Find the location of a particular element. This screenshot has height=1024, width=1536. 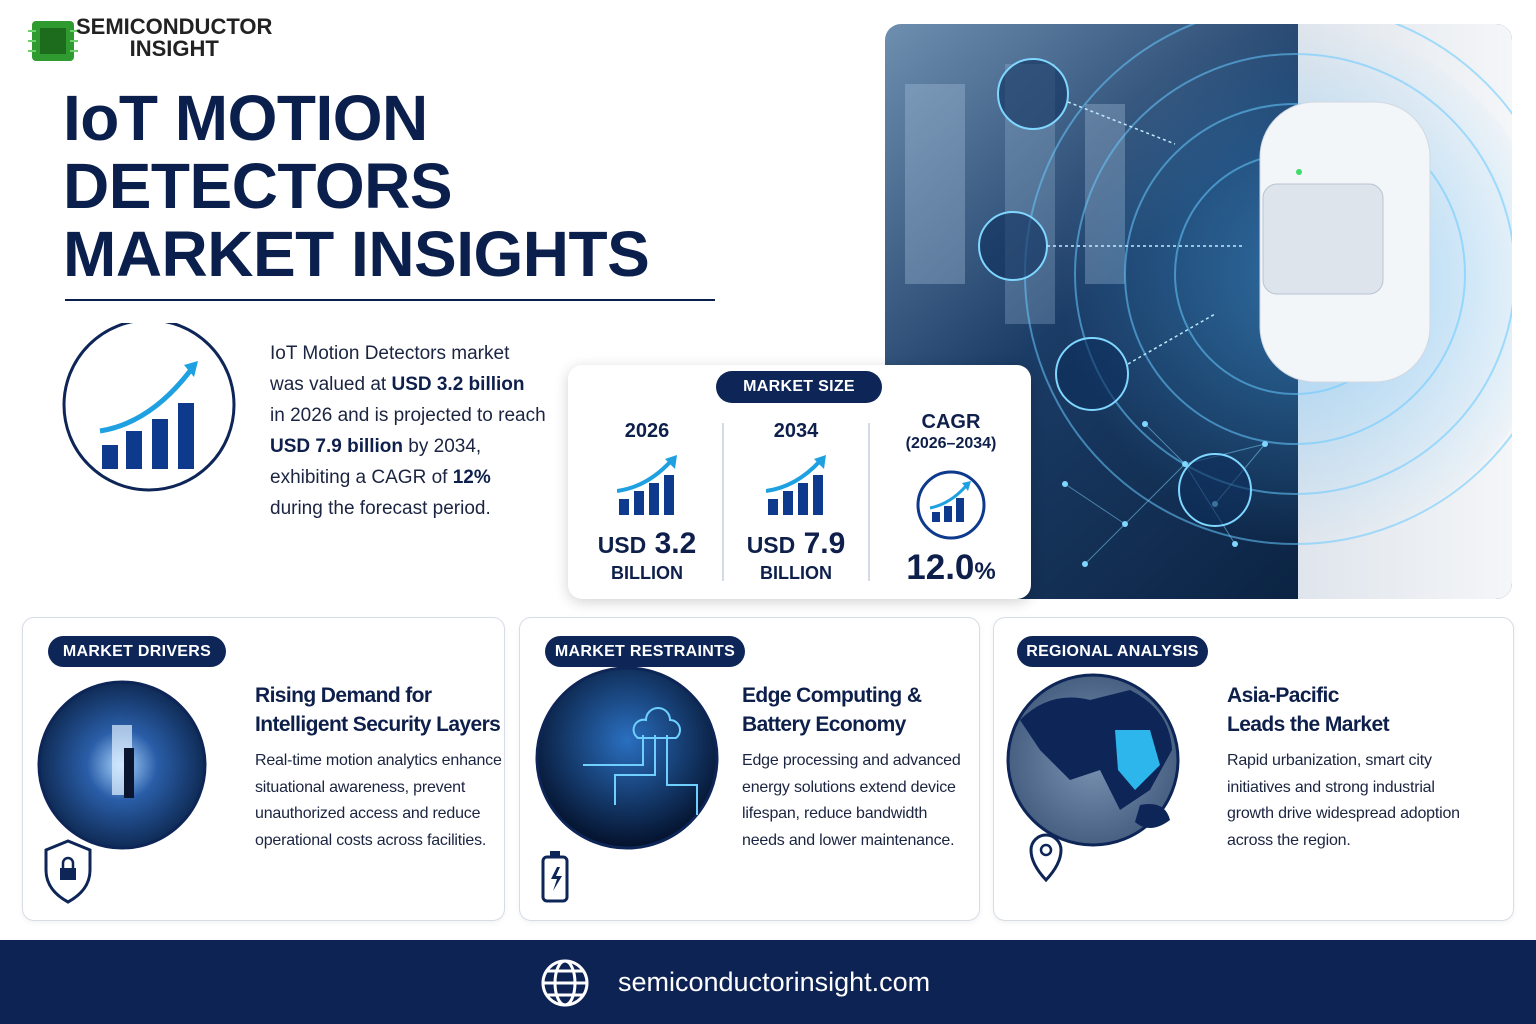

globe-icon is located at coordinates (565, 983).